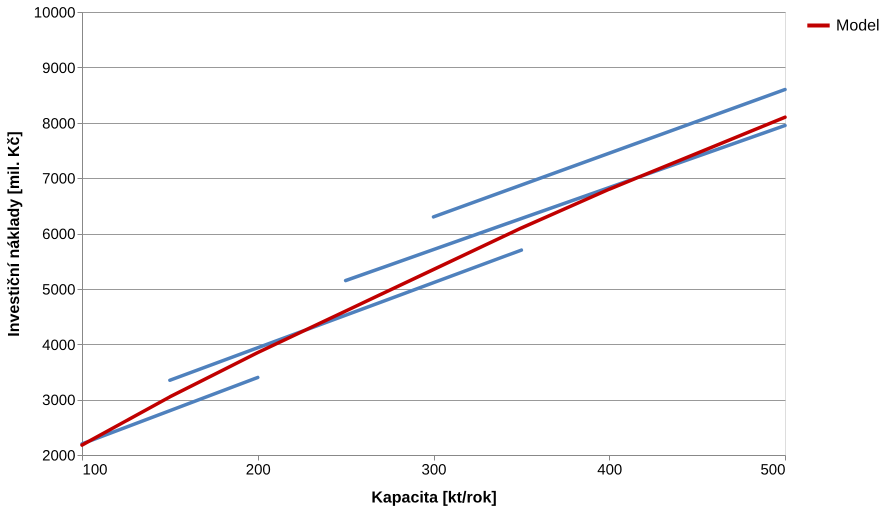 The image size is (895, 519). Describe the element at coordinates (773, 470) in the screenshot. I see `x-tick-label: 500` at that location.